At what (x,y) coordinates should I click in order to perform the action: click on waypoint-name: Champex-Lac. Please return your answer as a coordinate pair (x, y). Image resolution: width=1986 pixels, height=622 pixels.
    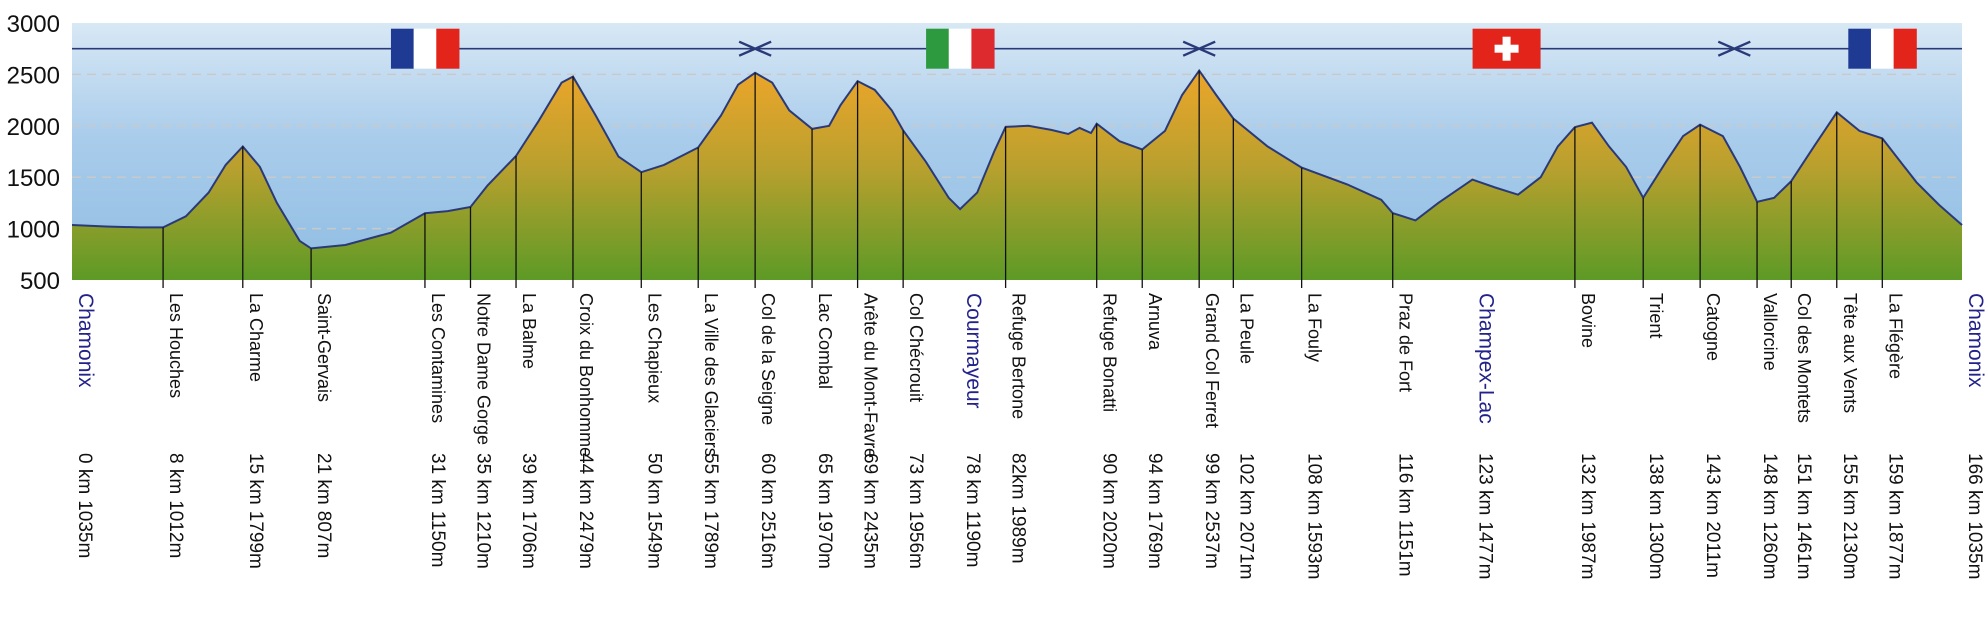
    Looking at the image, I should click on (1485, 358).